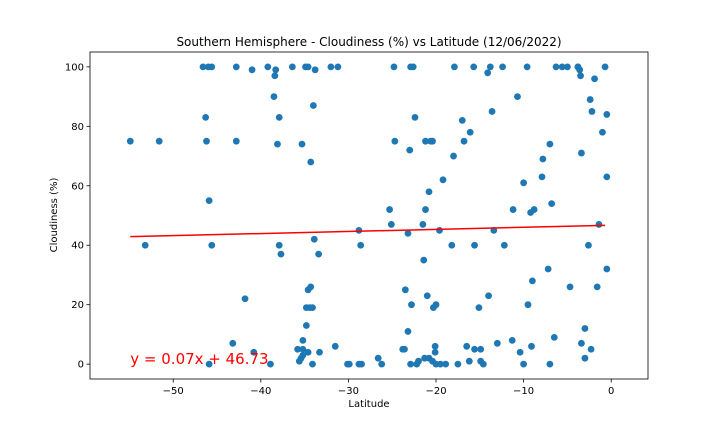  Describe the element at coordinates (199, 359) in the screenshot. I see `regression-equation: y = 0.07x + 46.73` at that location.